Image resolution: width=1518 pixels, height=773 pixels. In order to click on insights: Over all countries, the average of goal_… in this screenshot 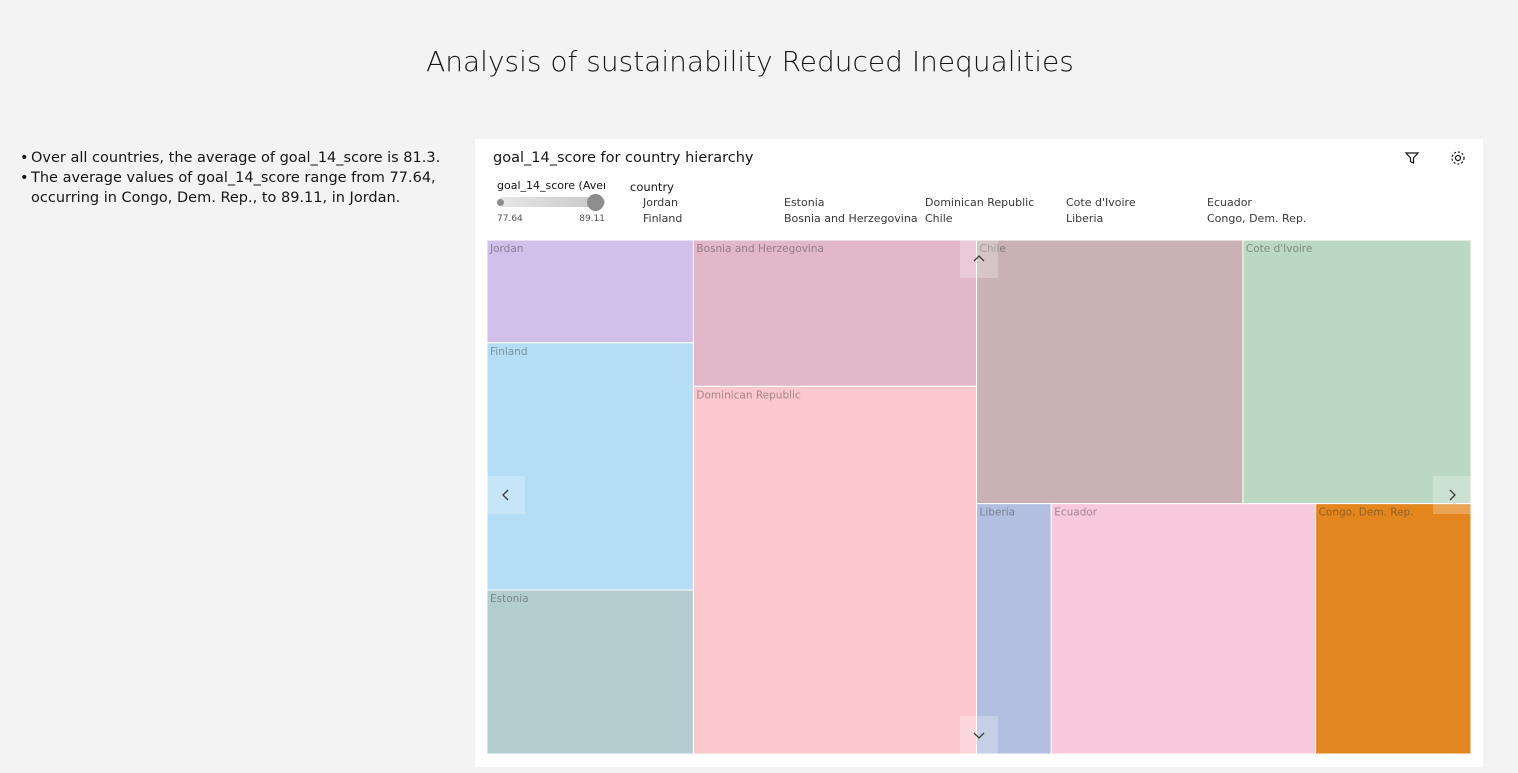, I will do `click(240, 178)`.